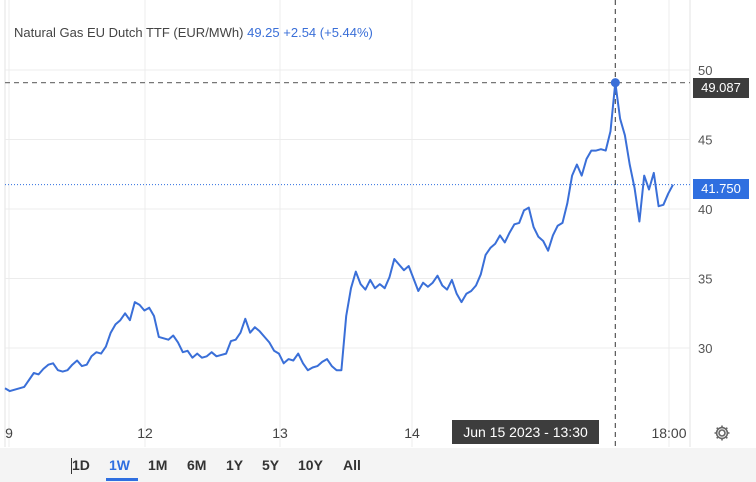 The height and width of the screenshot is (482, 756). What do you see at coordinates (328, 32) in the screenshot?
I see `price-change: +2.54 (+5.44%)` at bounding box center [328, 32].